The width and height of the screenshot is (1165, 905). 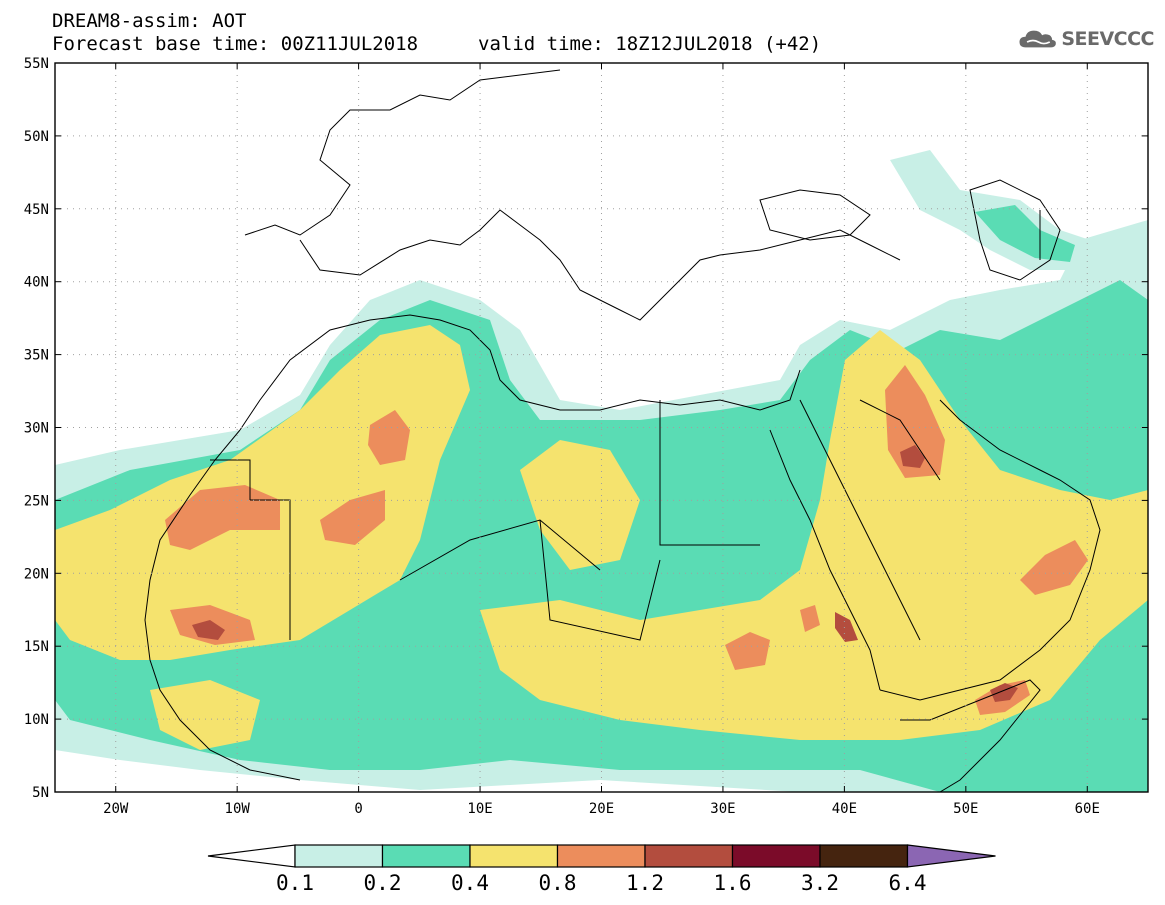 I want to click on lat-tick-label: 10N, so click(x=36, y=720).